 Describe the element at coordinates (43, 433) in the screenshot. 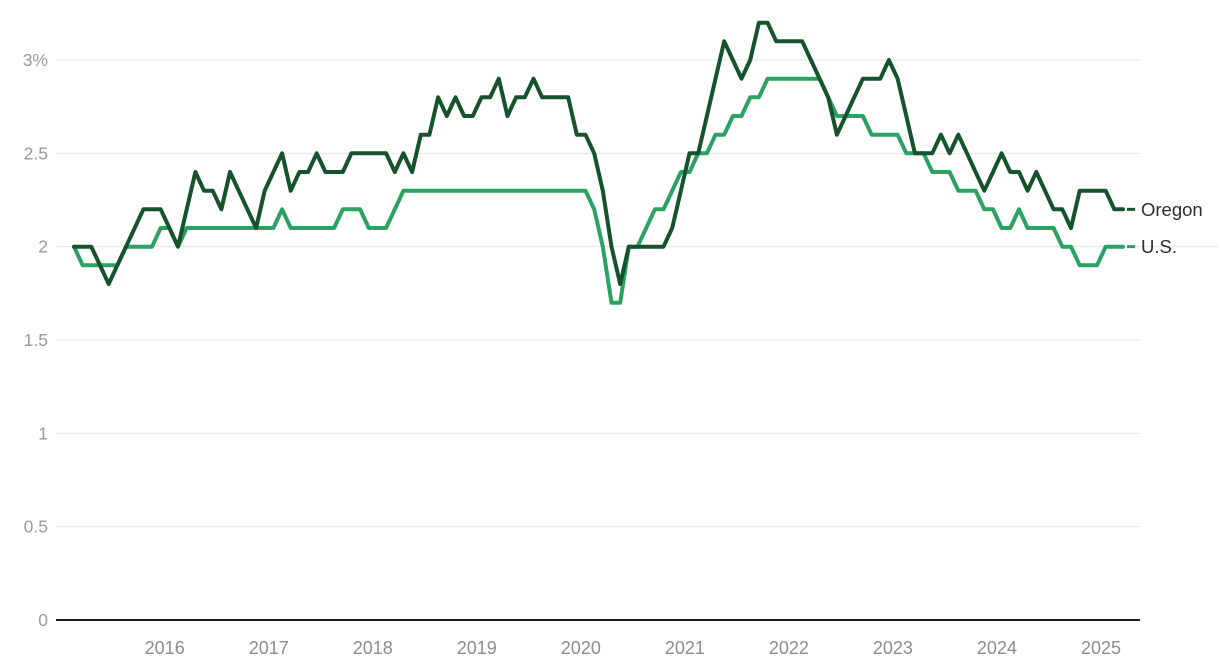

I see `y-axis-label: 1` at that location.